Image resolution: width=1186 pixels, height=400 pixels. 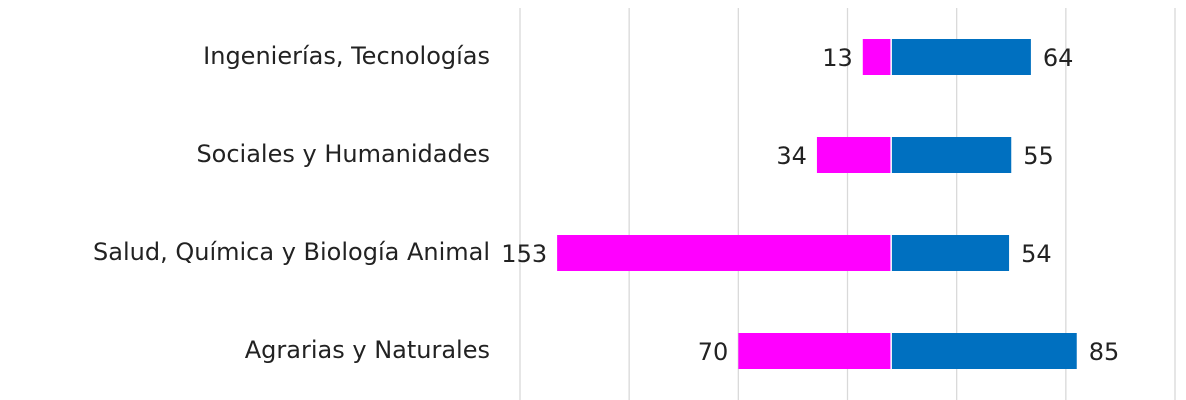 What do you see at coordinates (791, 156) in the screenshot?
I see `data-label: 34` at bounding box center [791, 156].